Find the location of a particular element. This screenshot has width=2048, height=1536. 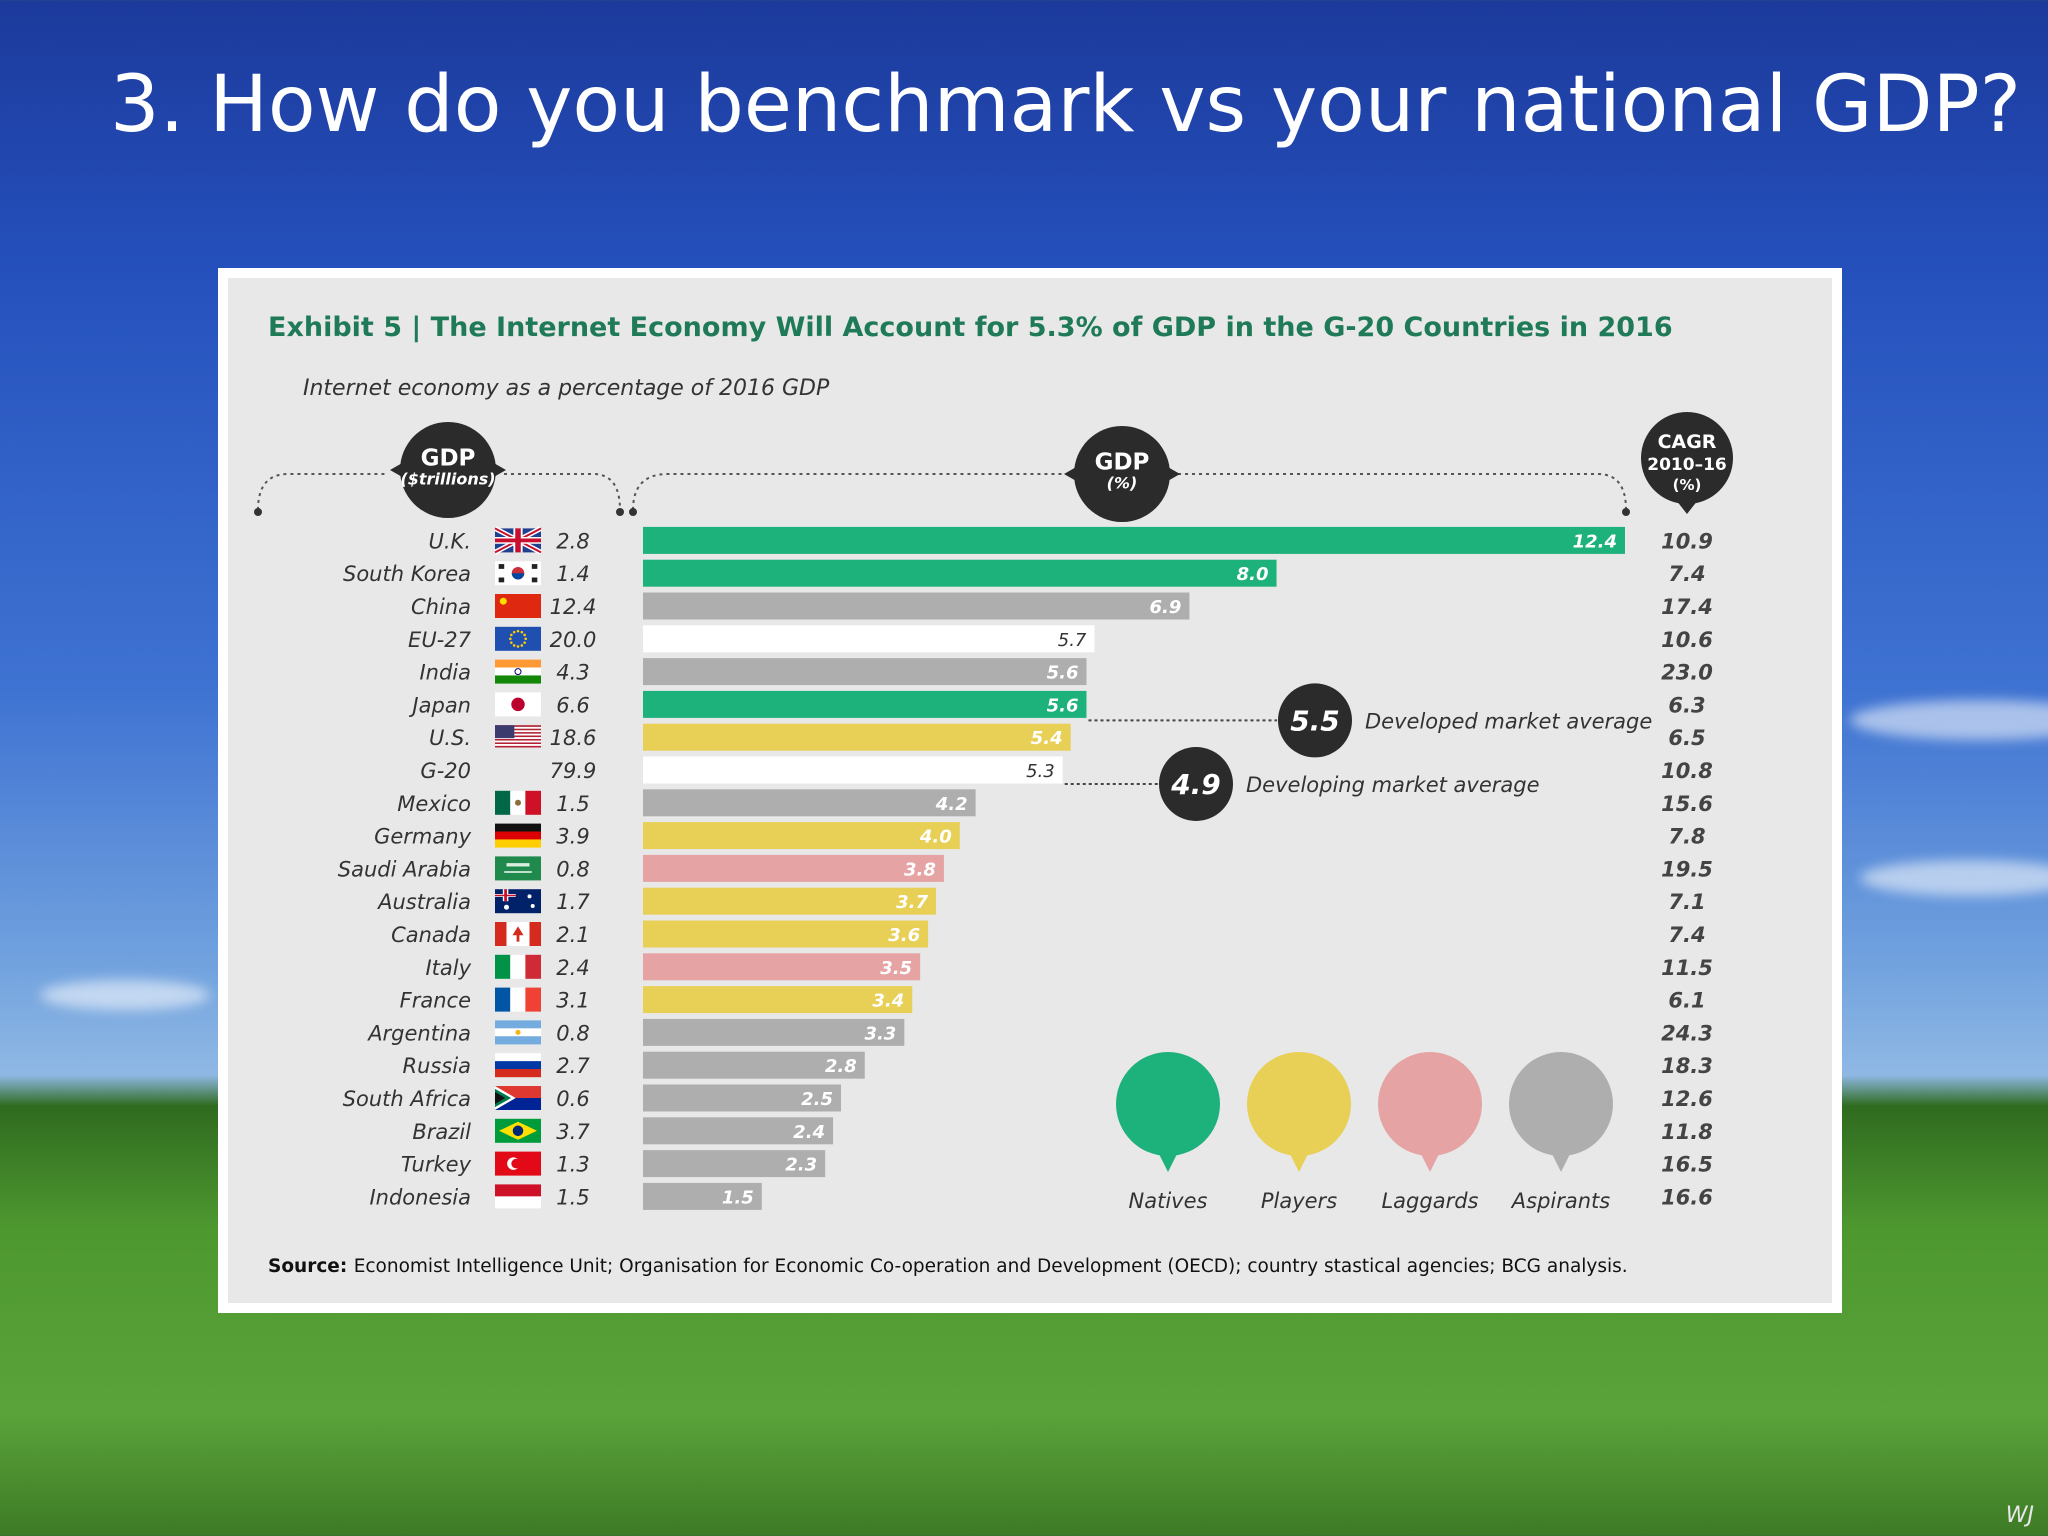

cagr-value: 10.8 is located at coordinates (1687, 771).